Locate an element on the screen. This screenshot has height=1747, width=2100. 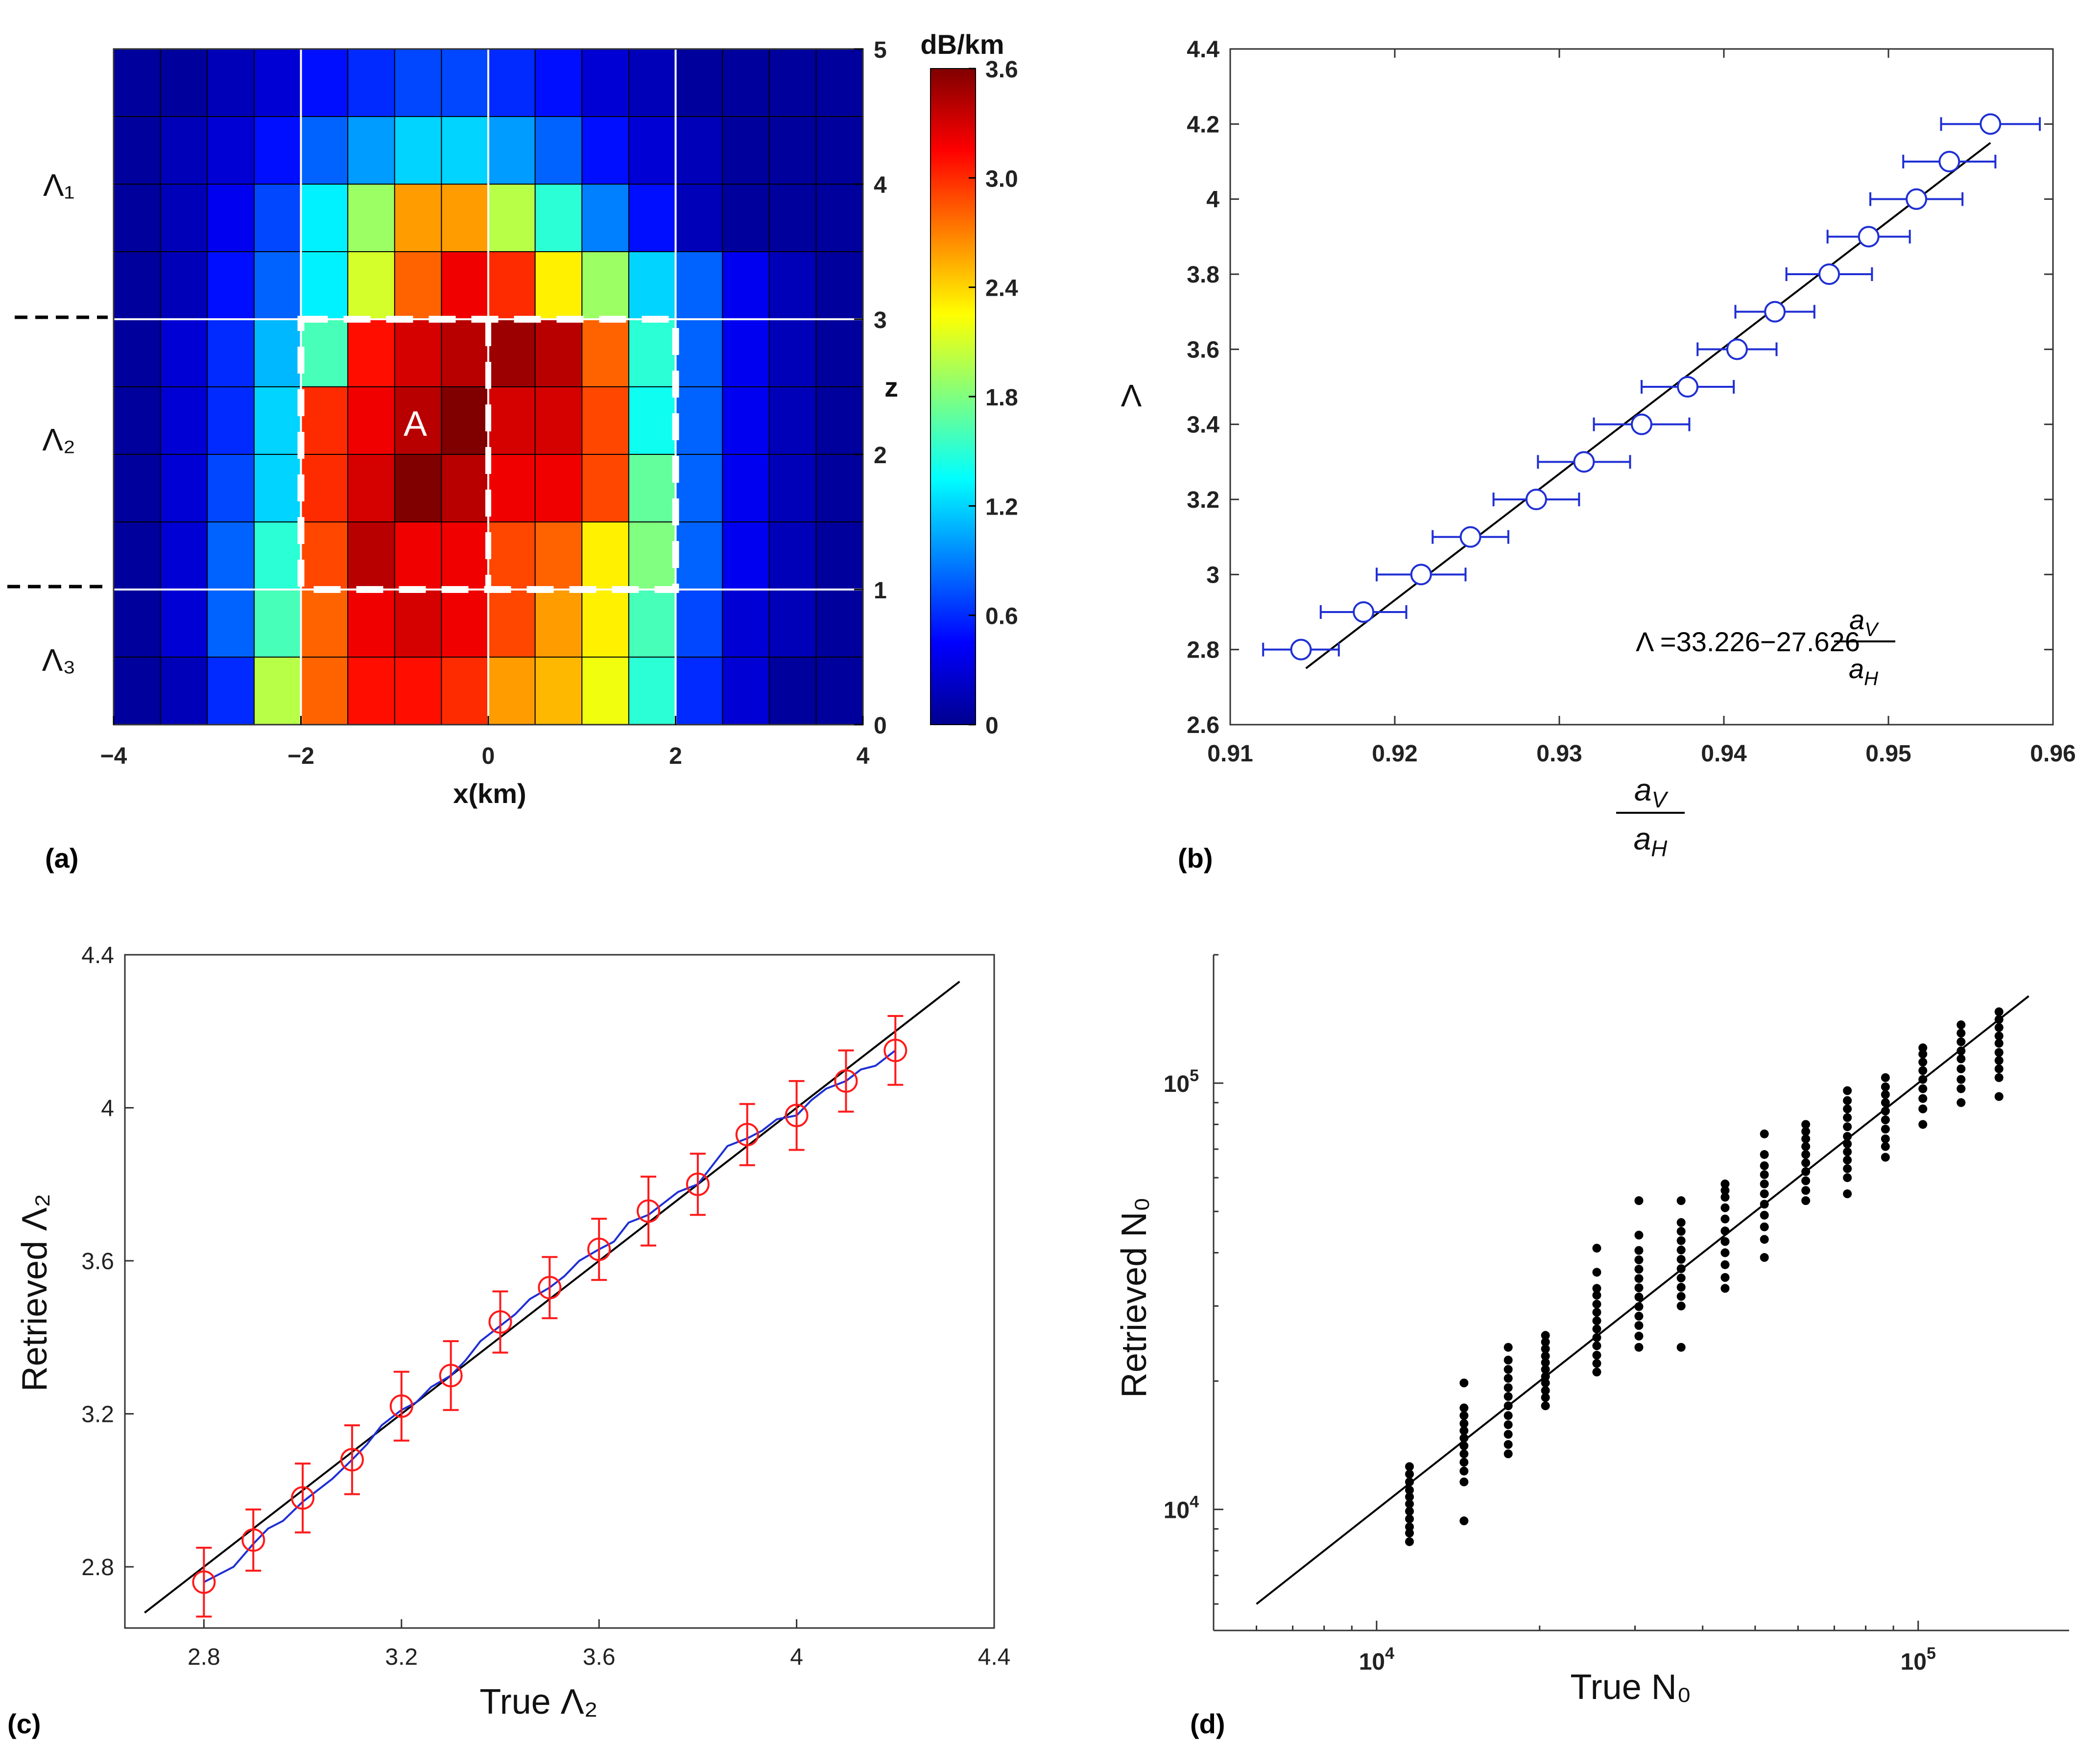
fit-equation: Λ =33.226−27.626 aV aH is located at coordinates (1765, 647).